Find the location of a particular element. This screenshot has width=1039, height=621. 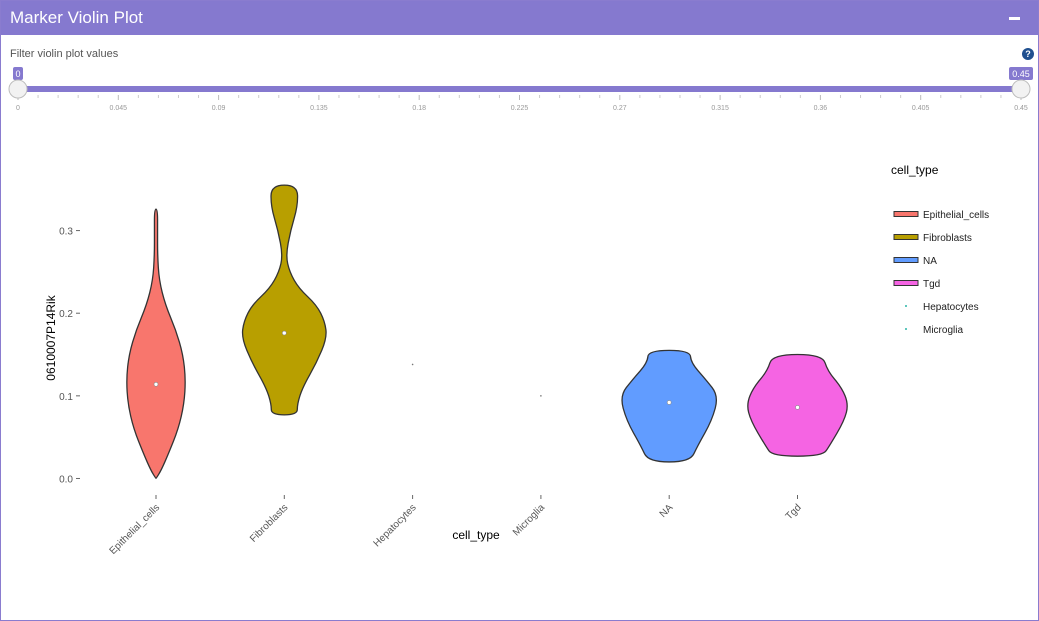

slider-min-value: 0 is located at coordinates (17, 74).